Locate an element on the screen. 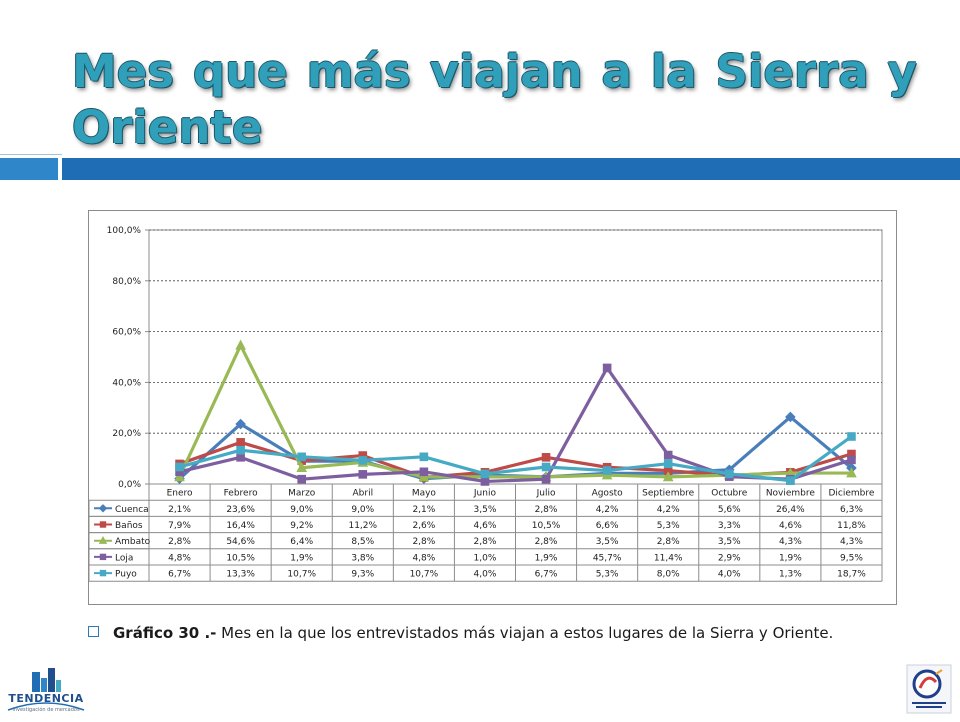  data-label: 1,0% is located at coordinates (485, 558).